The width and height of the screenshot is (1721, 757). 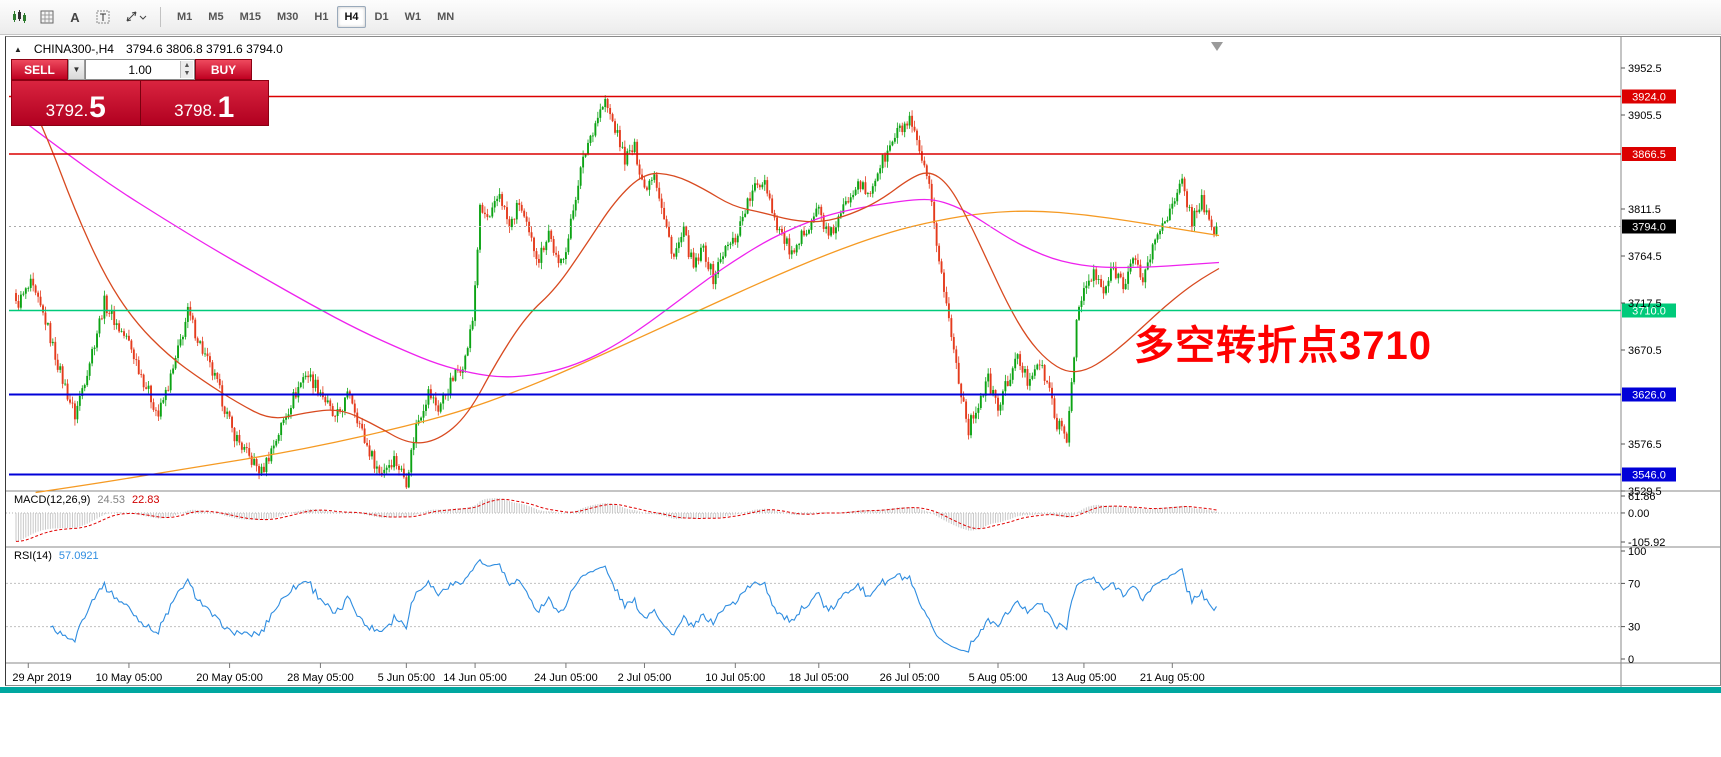 What do you see at coordinates (184, 17) in the screenshot?
I see `timeframe-m1: M1` at bounding box center [184, 17].